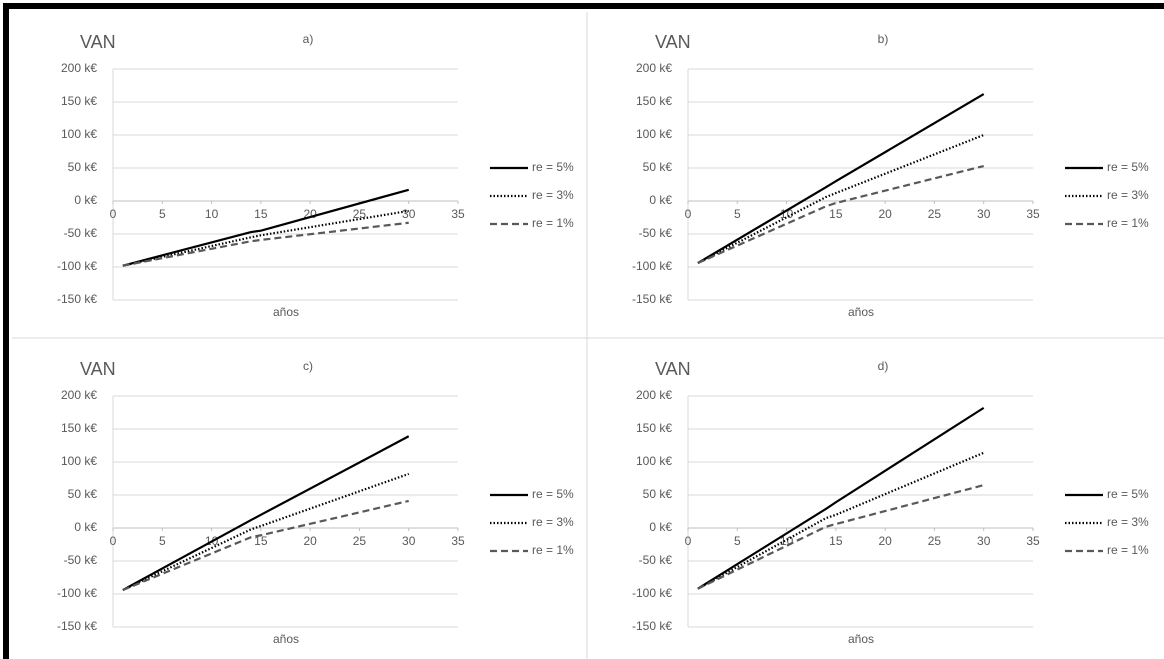  What do you see at coordinates (883, 39) in the screenshot?
I see `chart-title: b)` at bounding box center [883, 39].